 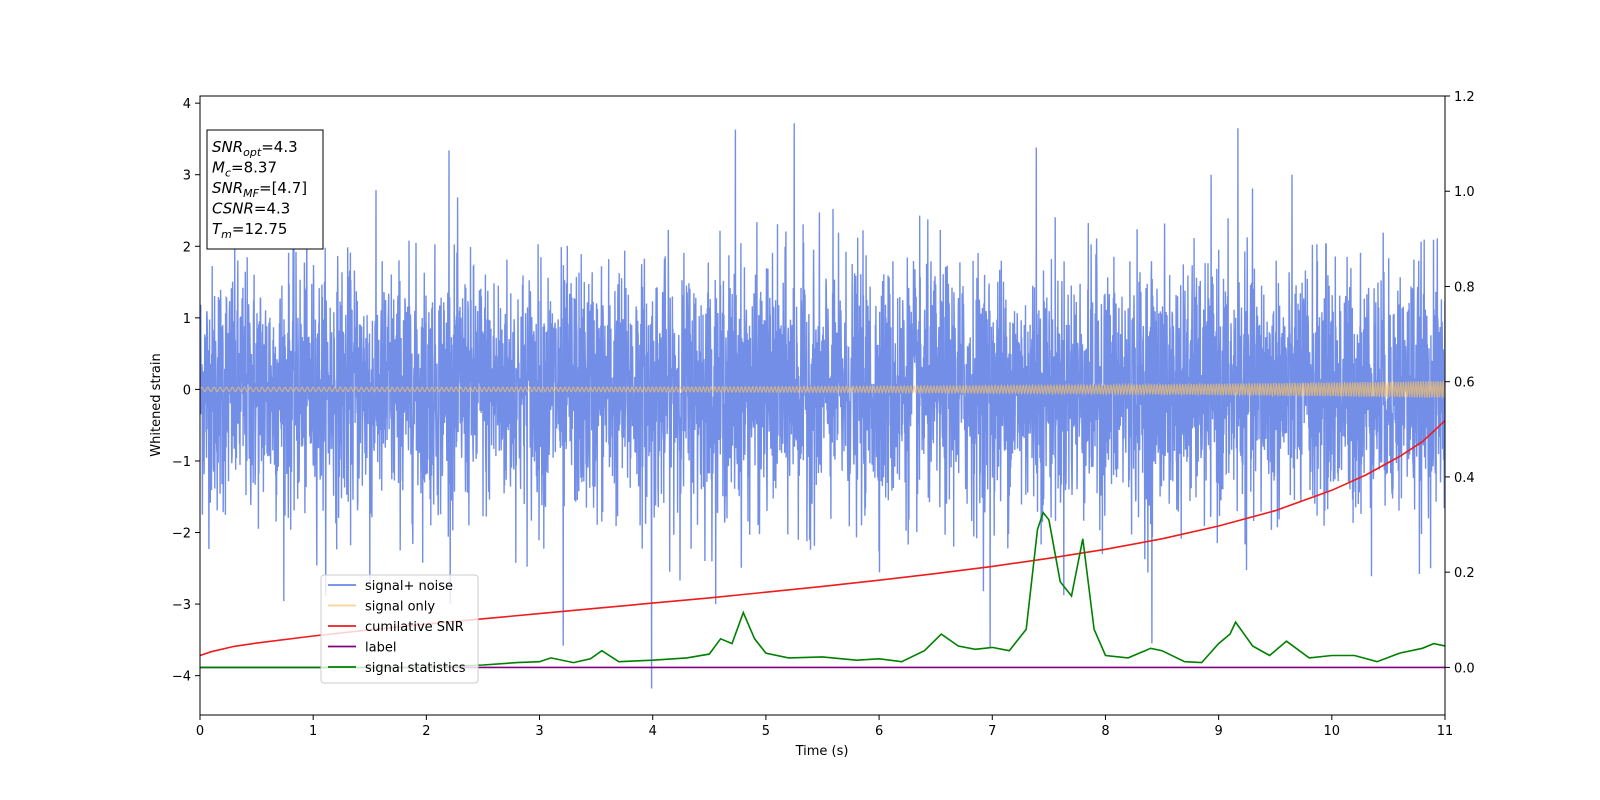 What do you see at coordinates (653, 731) in the screenshot?
I see `x-tick-label: 4` at bounding box center [653, 731].